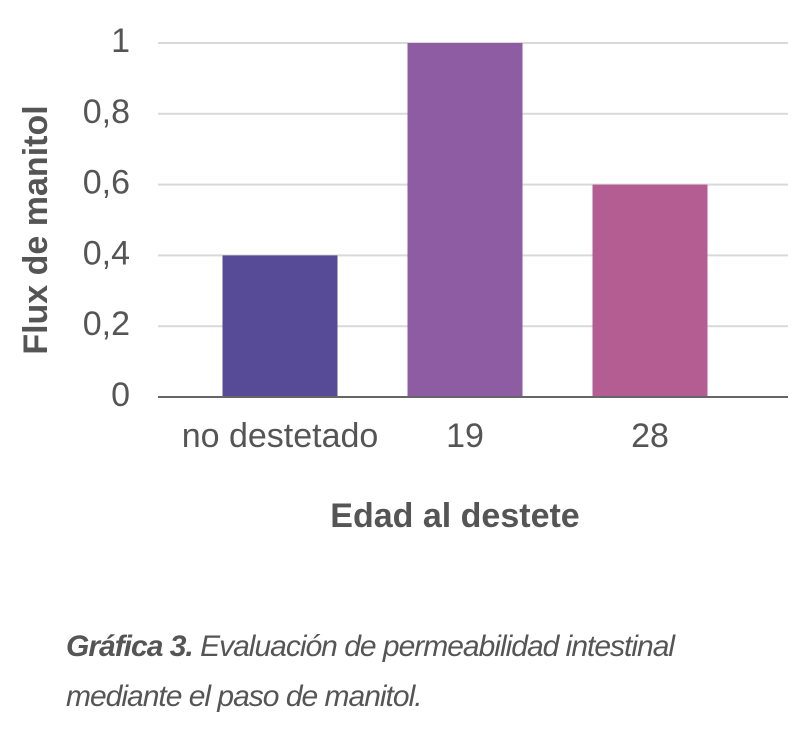 This screenshot has height=743, width=800. I want to click on x-tick-label: 19, so click(465, 436).